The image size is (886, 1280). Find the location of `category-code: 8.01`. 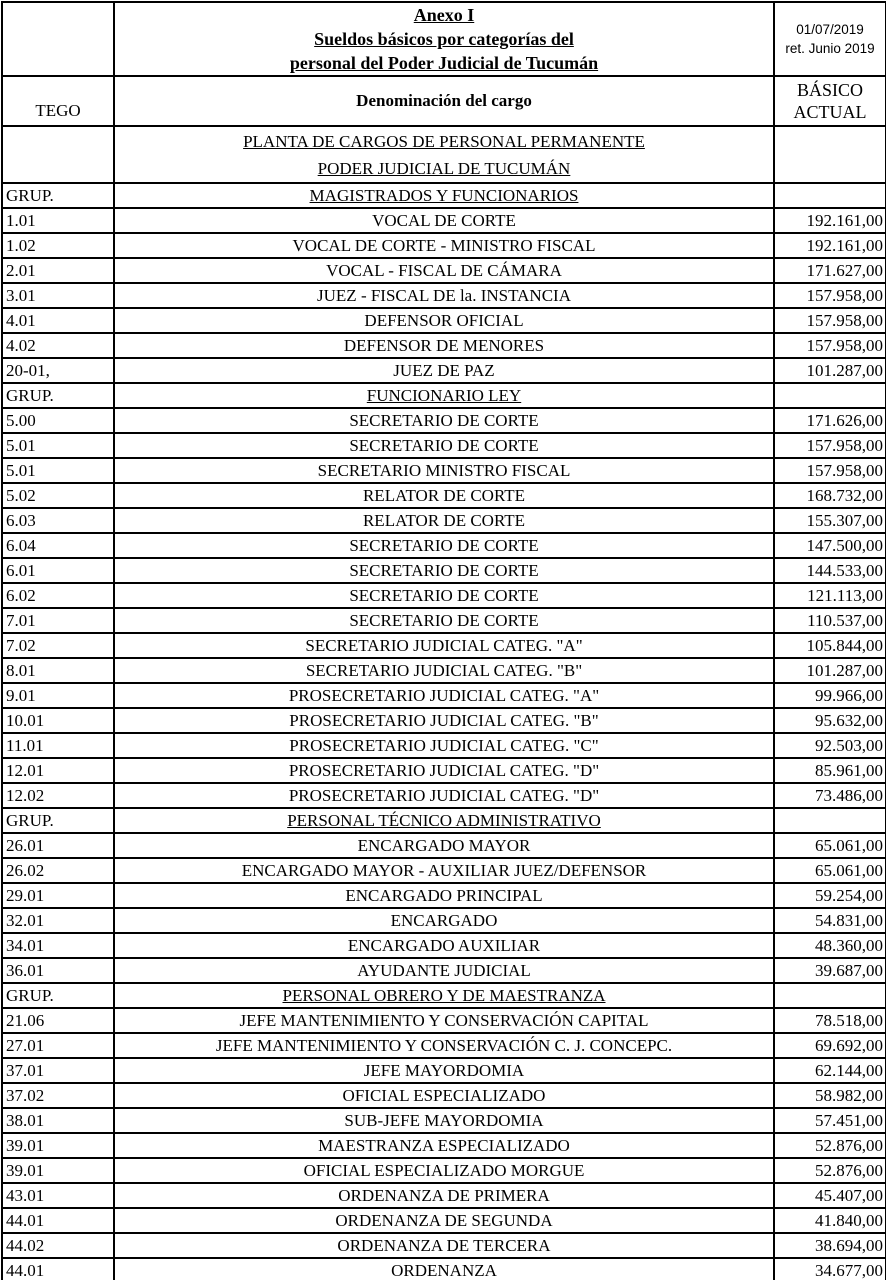

category-code: 8.01 is located at coordinates (58, 670).